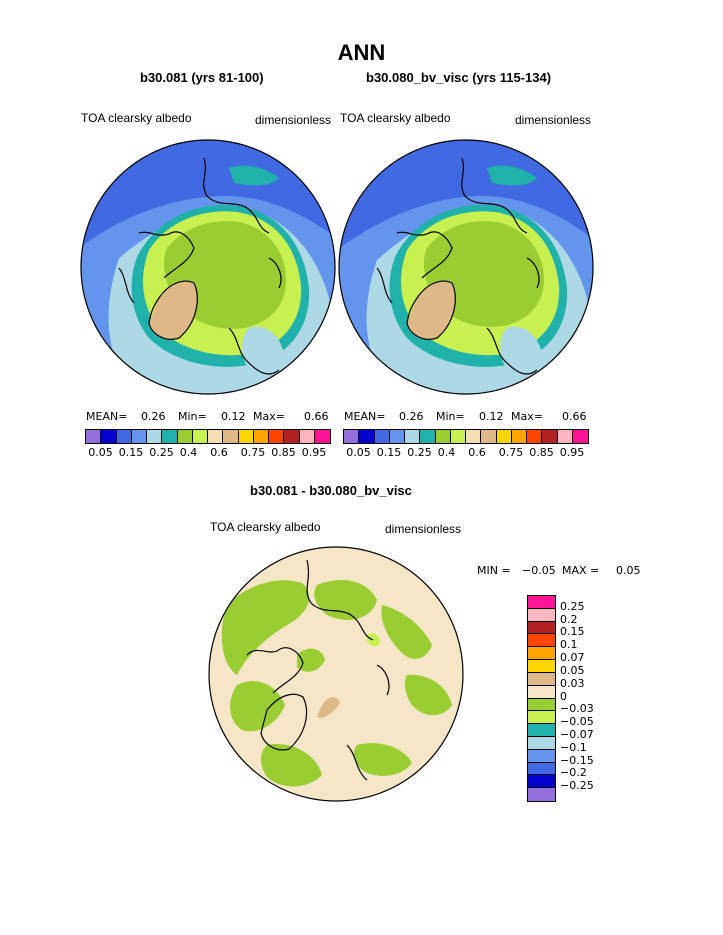  I want to click on panel1-case-title: b30.081 (yrs 81-100), so click(202, 77).